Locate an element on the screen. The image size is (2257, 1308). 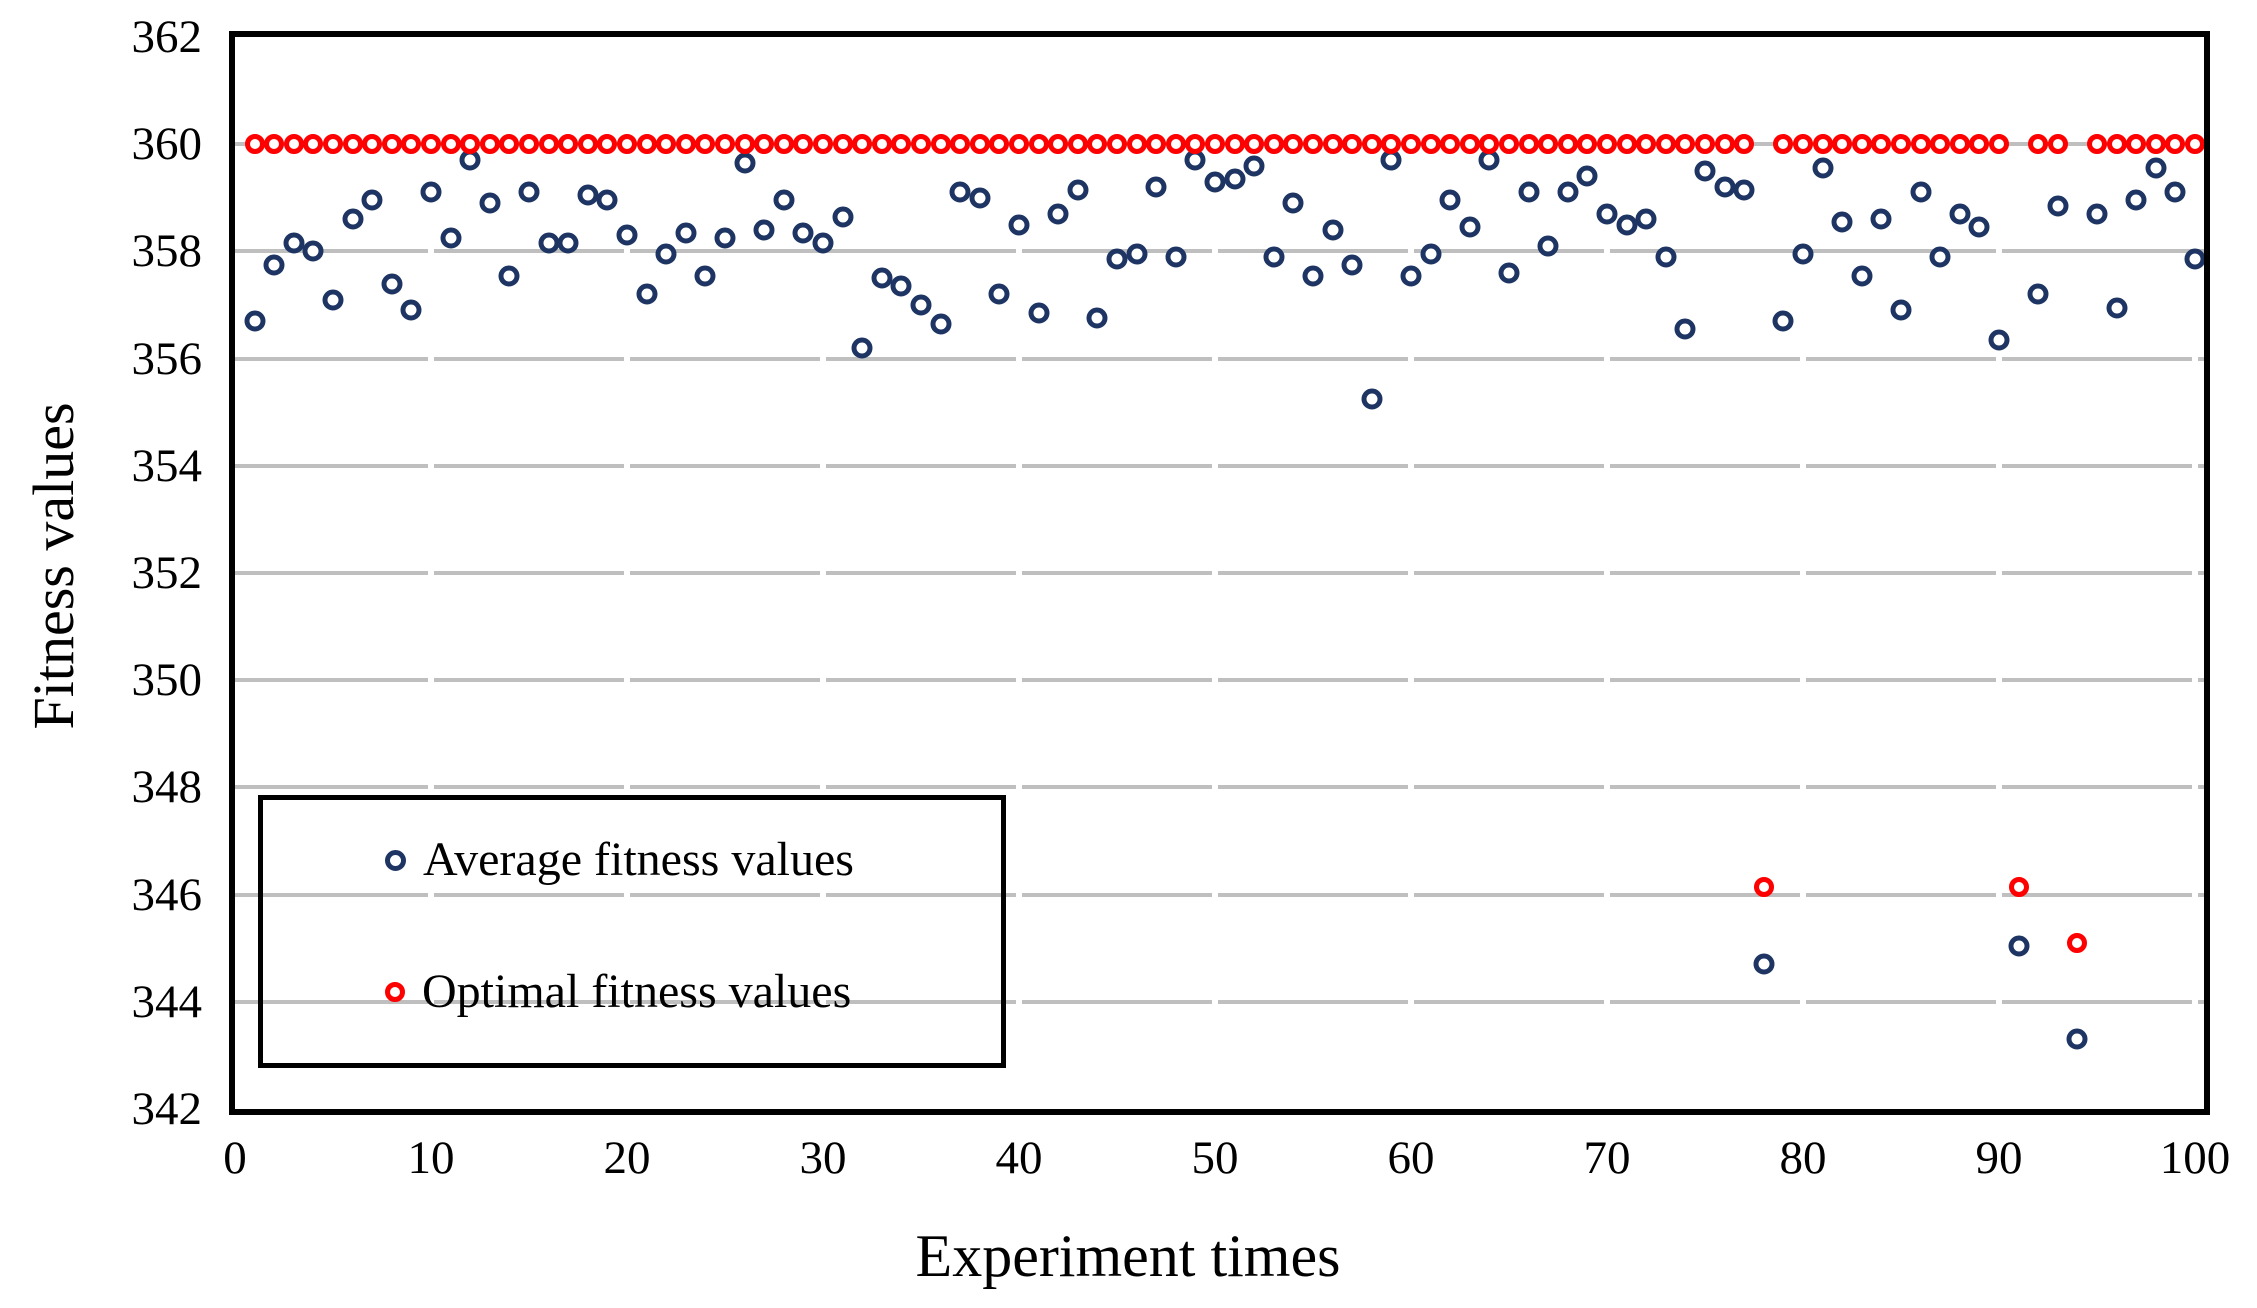
legend-marker-optimal-icon is located at coordinates (395, 992).